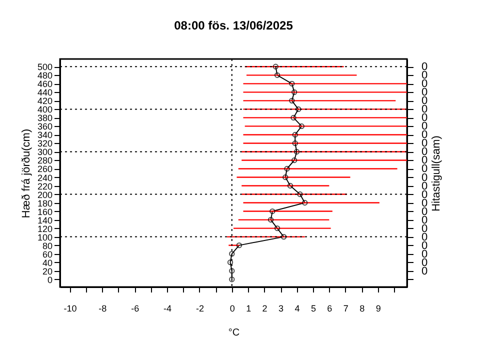  What do you see at coordinates (135, 309) in the screenshot?
I see `x-tick-label: -6` at bounding box center [135, 309].